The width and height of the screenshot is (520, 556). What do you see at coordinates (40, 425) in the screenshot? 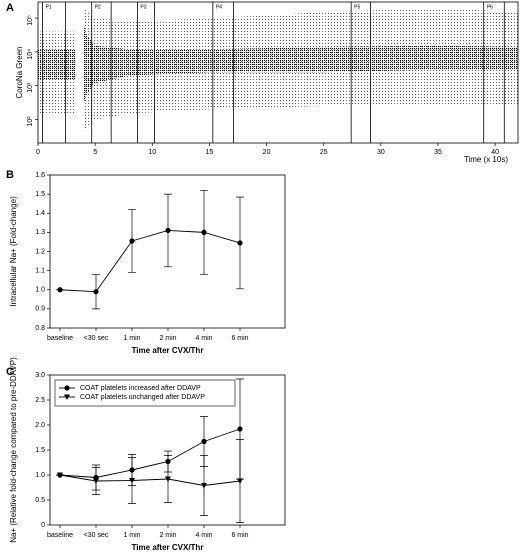
I see `y-tick-label: 2.0` at bounding box center [40, 425].